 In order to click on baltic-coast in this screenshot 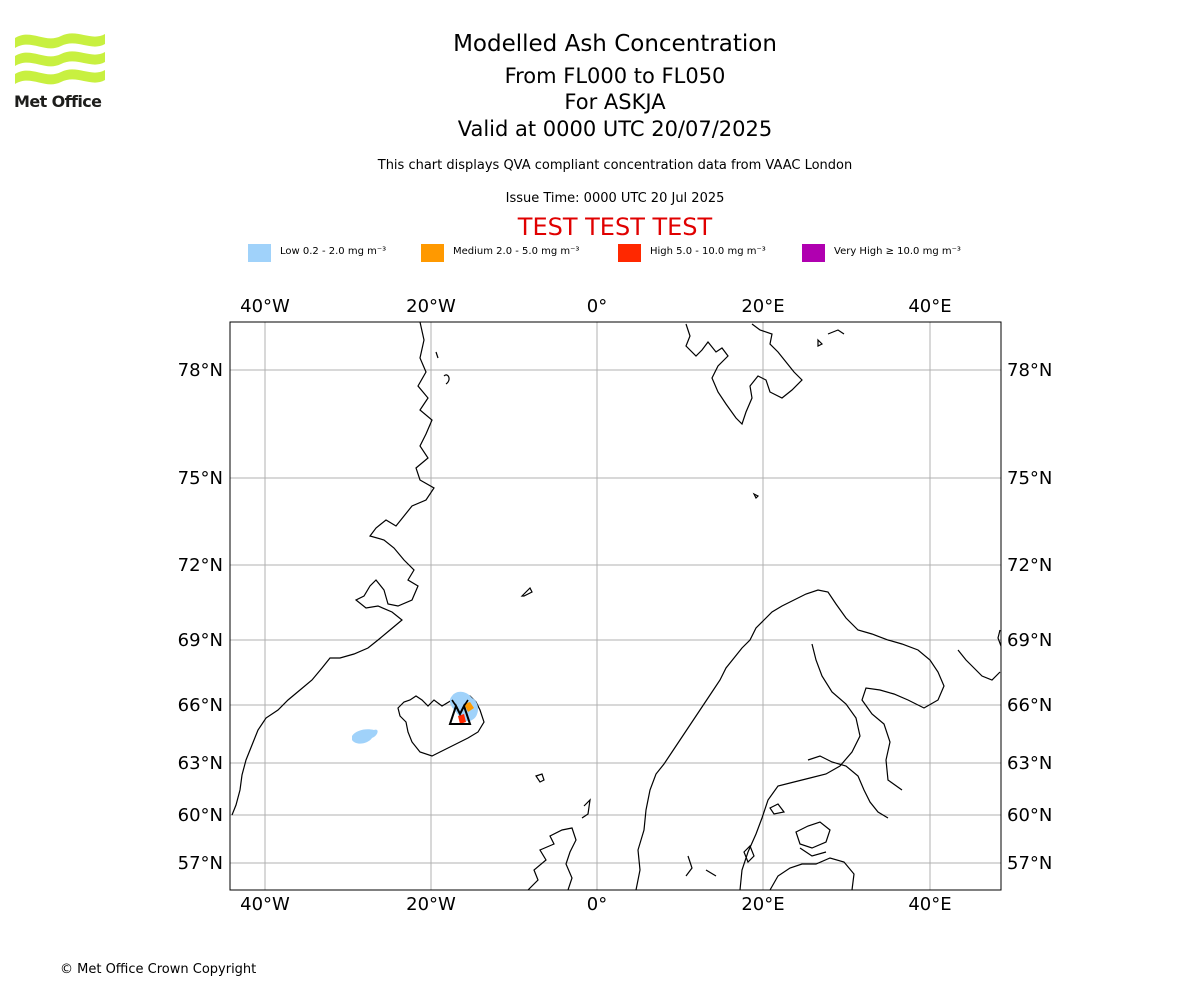, I will do `click(848, 787)`.